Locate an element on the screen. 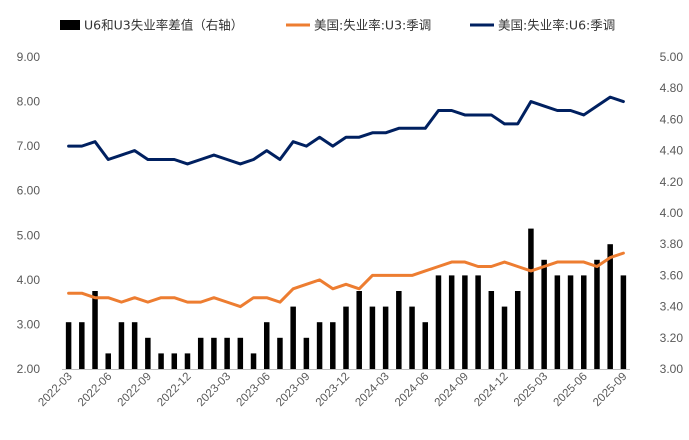  y-right-tick-label: 5.00 is located at coordinates (672, 57).